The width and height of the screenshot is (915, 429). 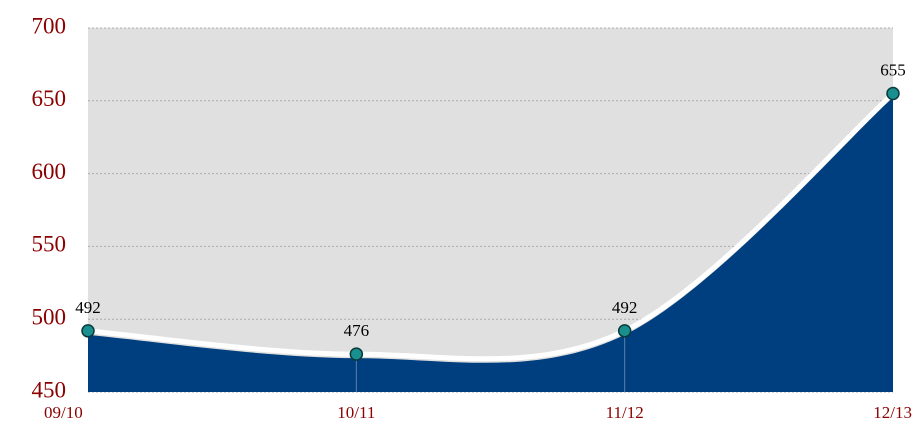 What do you see at coordinates (892, 412) in the screenshot?
I see `x-tick-label: 12/13` at bounding box center [892, 412].